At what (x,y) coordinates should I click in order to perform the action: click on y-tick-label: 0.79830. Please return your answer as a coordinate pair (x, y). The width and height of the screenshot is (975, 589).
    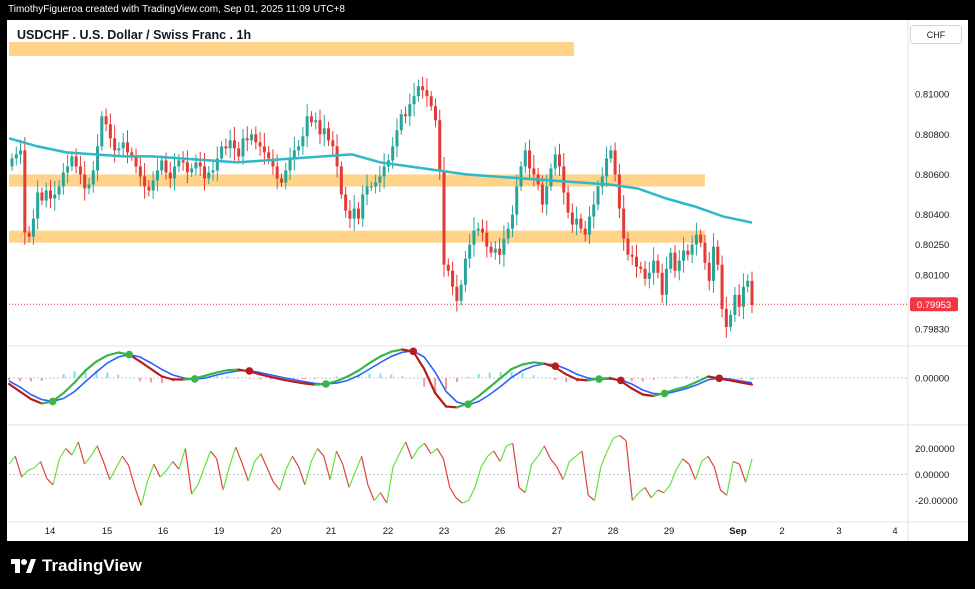
    Looking at the image, I should click on (932, 329).